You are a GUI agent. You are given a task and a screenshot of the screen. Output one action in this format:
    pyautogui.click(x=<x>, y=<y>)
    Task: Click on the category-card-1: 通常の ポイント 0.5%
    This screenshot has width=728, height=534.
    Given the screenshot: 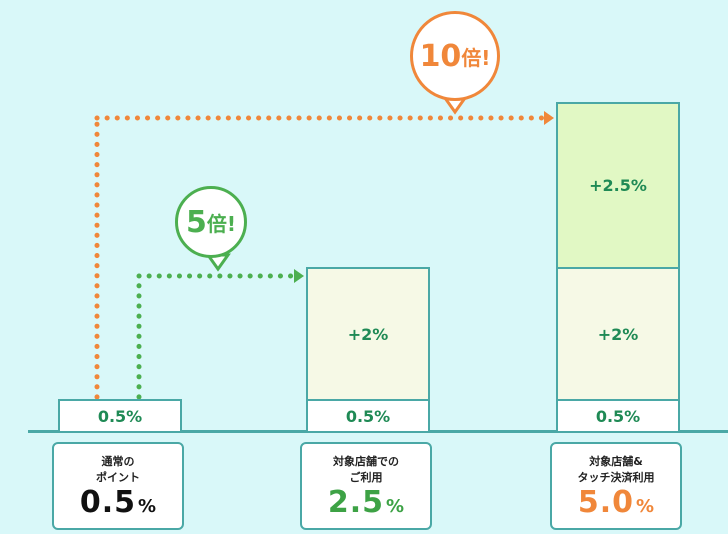 What is the action you would take?
    pyautogui.click(x=118, y=486)
    